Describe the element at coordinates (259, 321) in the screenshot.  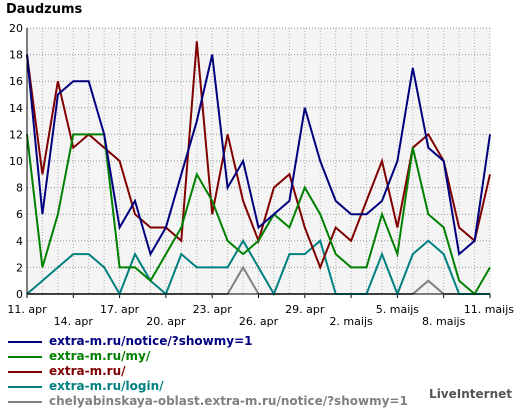
I see `x-tick-label: 26. apr` at that location.